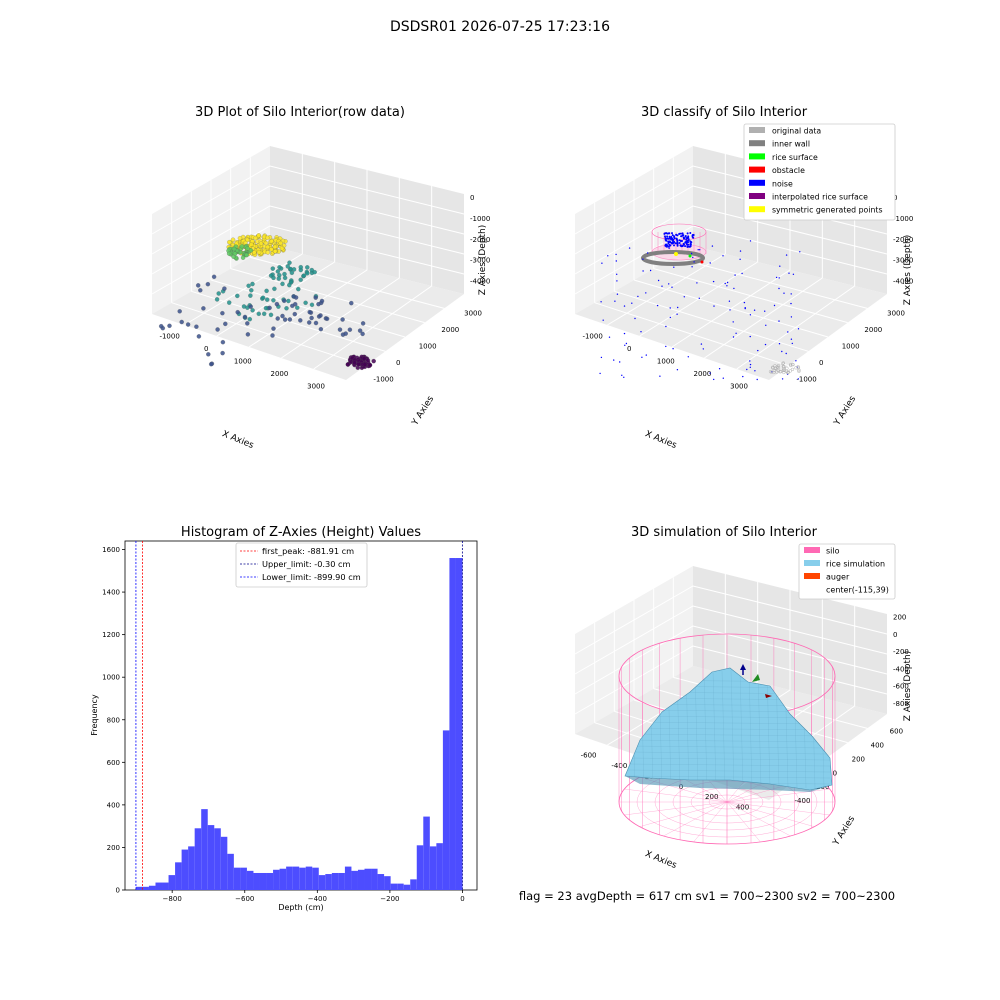 This screenshot has width=1000, height=1000. I want to click on x-tick-label: 1000, so click(243, 362).